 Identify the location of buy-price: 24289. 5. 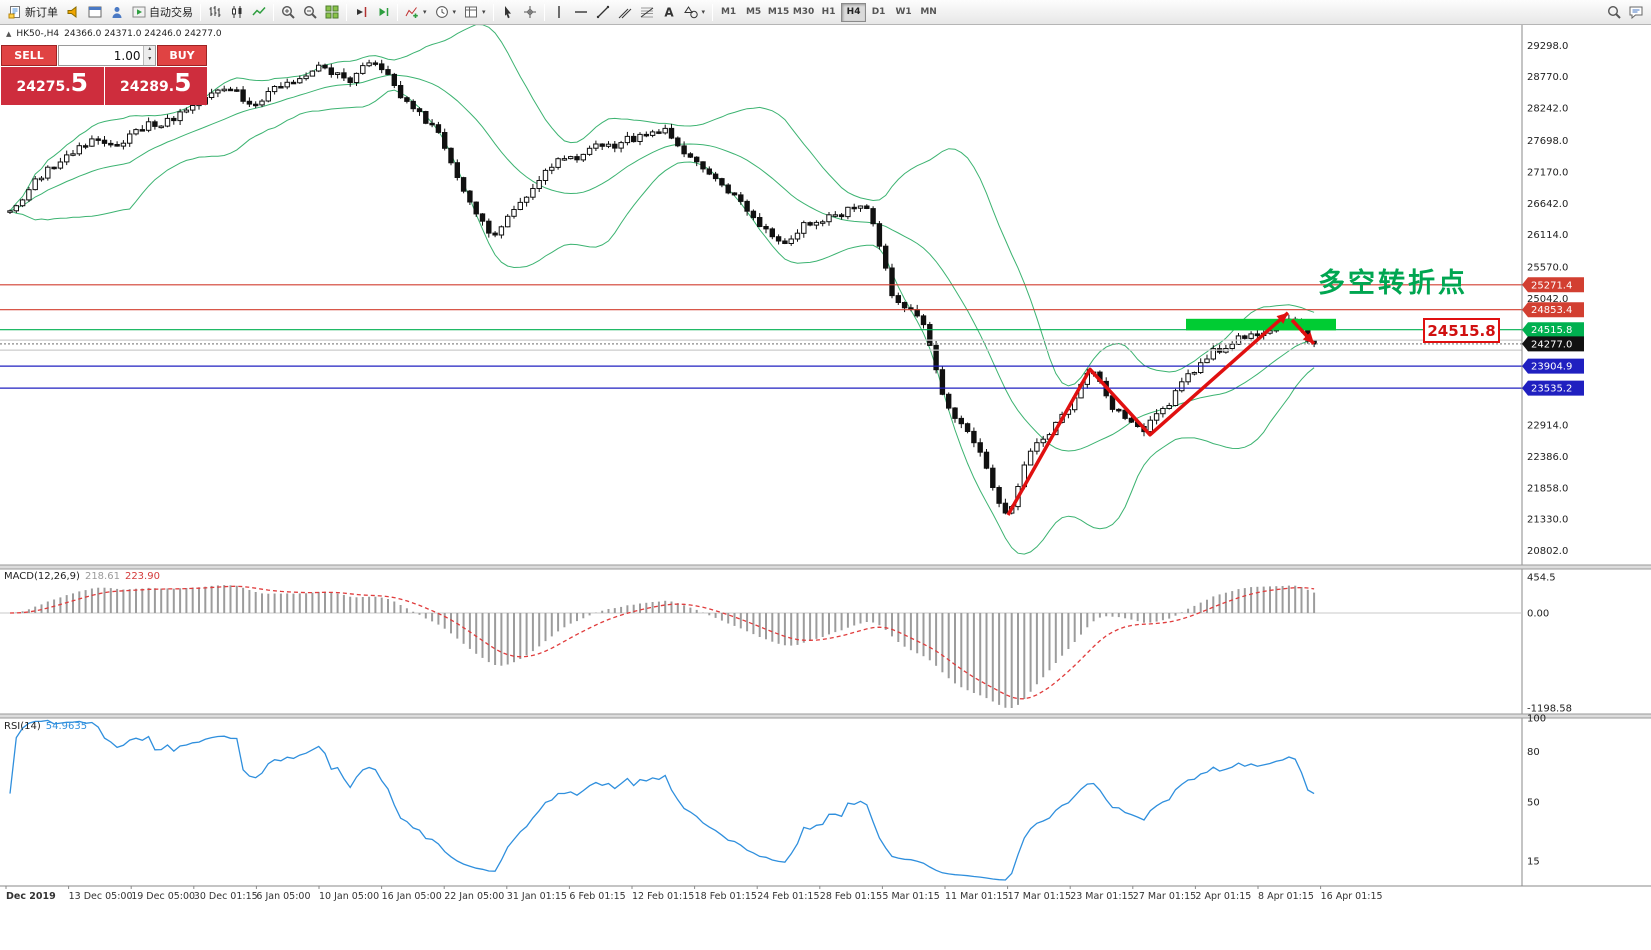
(155, 86).